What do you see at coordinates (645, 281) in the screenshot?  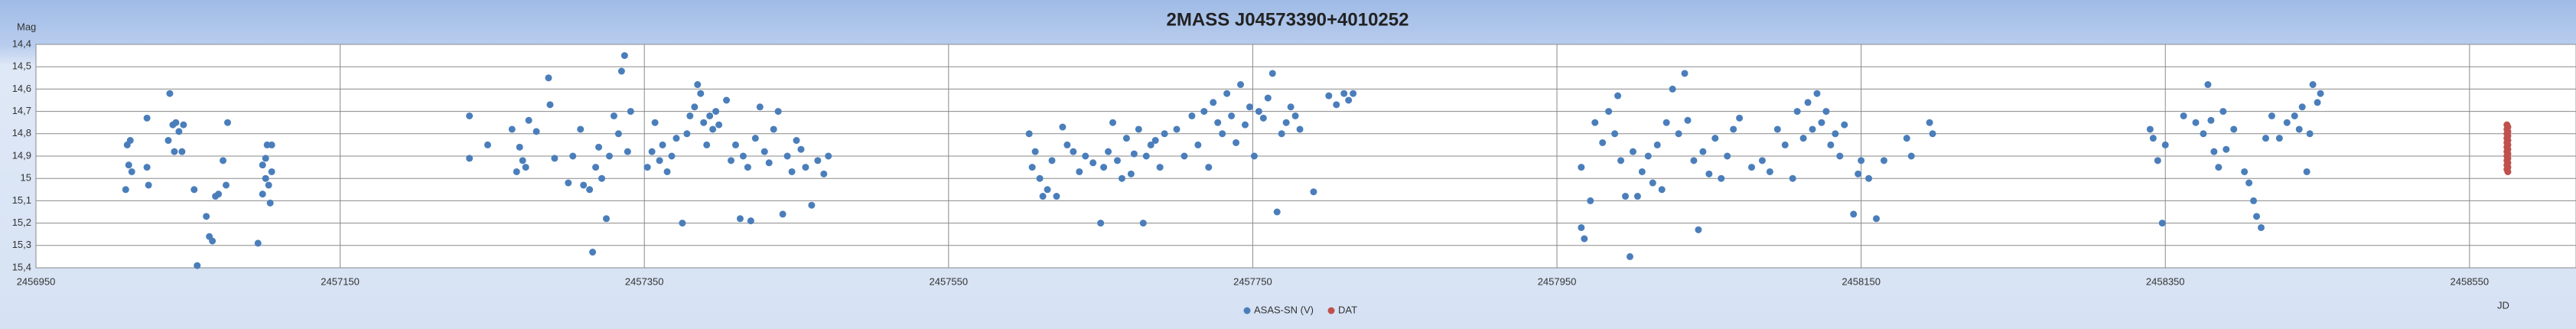 I see `x-tick-label: 2457350` at bounding box center [645, 281].